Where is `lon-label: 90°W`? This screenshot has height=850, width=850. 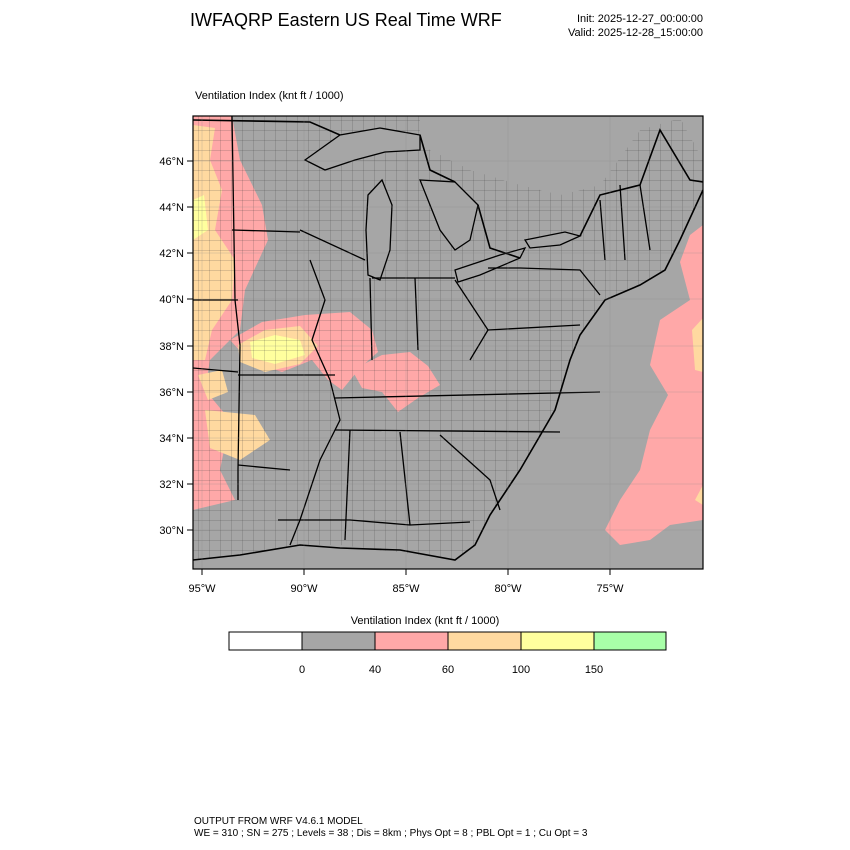
lon-label: 90°W is located at coordinates (304, 589).